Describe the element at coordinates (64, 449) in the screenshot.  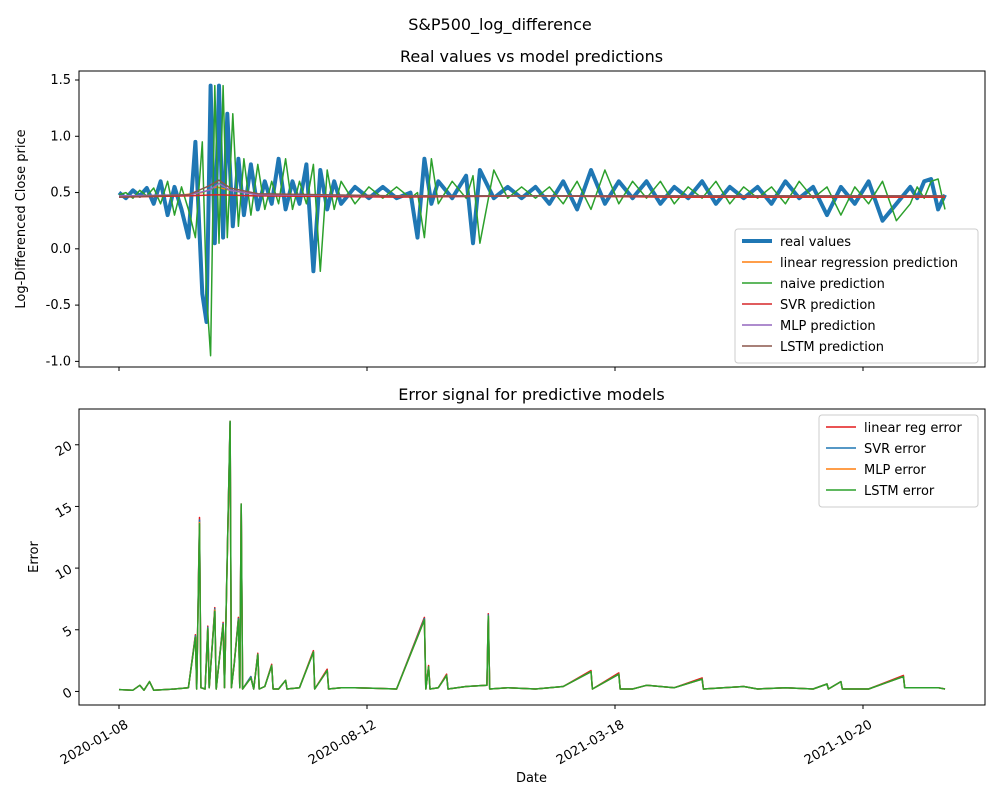
I see `y-tick-label: 20` at that location.